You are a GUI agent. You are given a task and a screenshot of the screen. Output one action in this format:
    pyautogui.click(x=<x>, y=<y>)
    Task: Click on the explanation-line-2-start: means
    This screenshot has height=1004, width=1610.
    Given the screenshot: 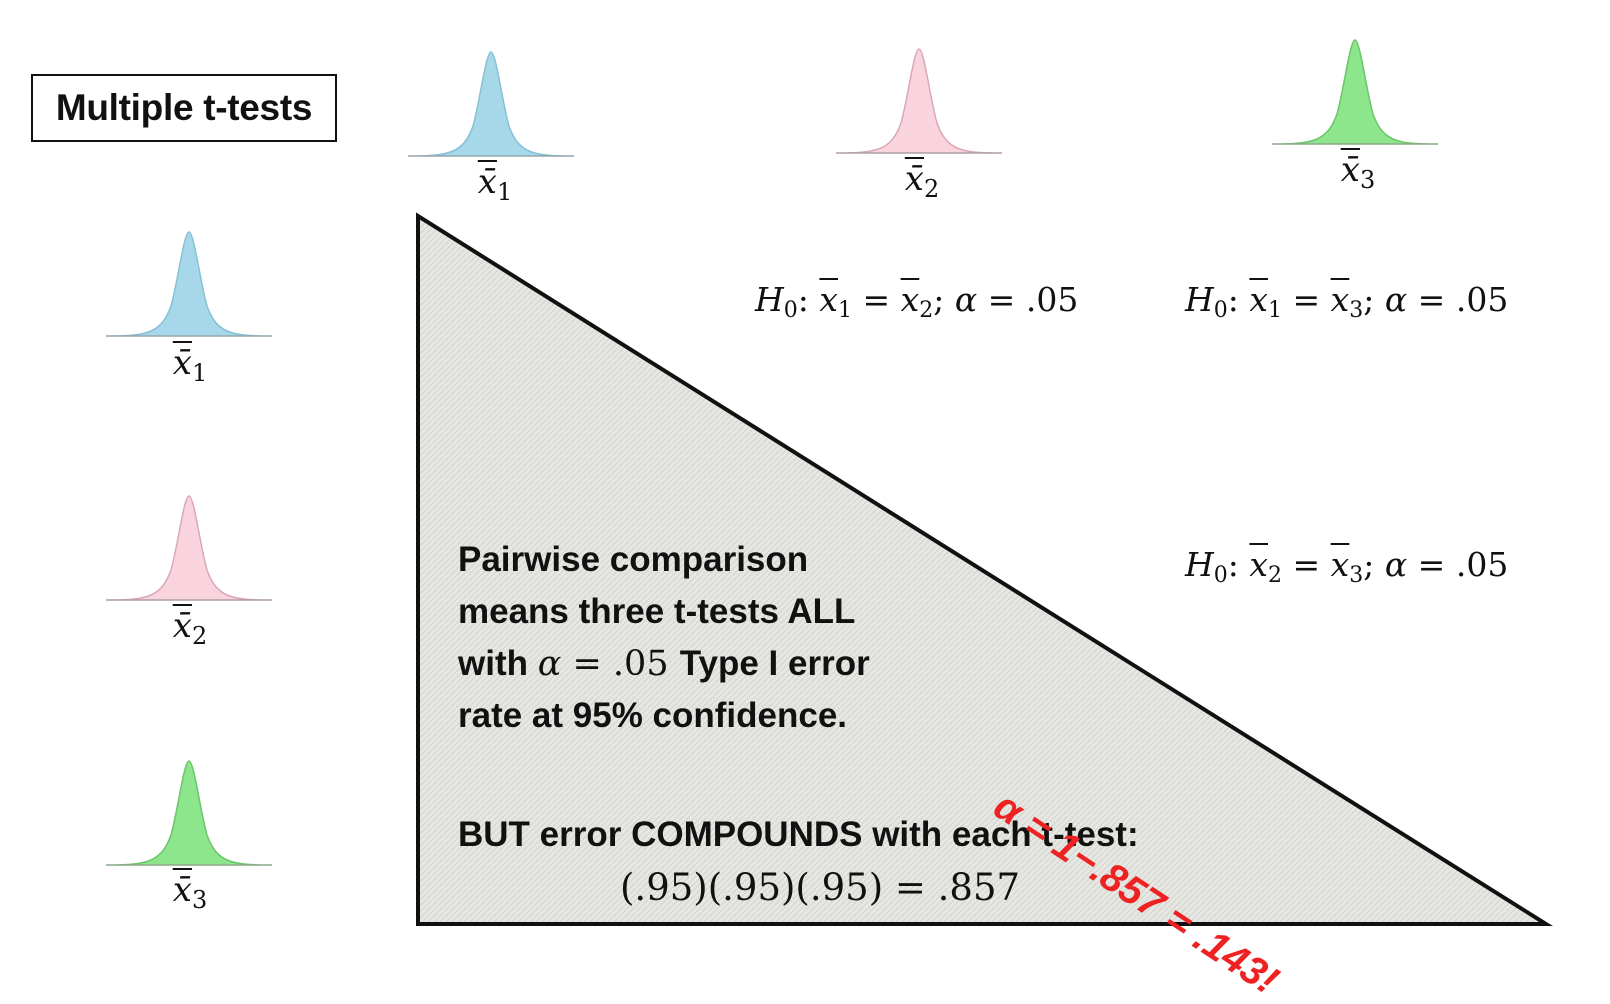 What is the action you would take?
    pyautogui.click(x=518, y=611)
    